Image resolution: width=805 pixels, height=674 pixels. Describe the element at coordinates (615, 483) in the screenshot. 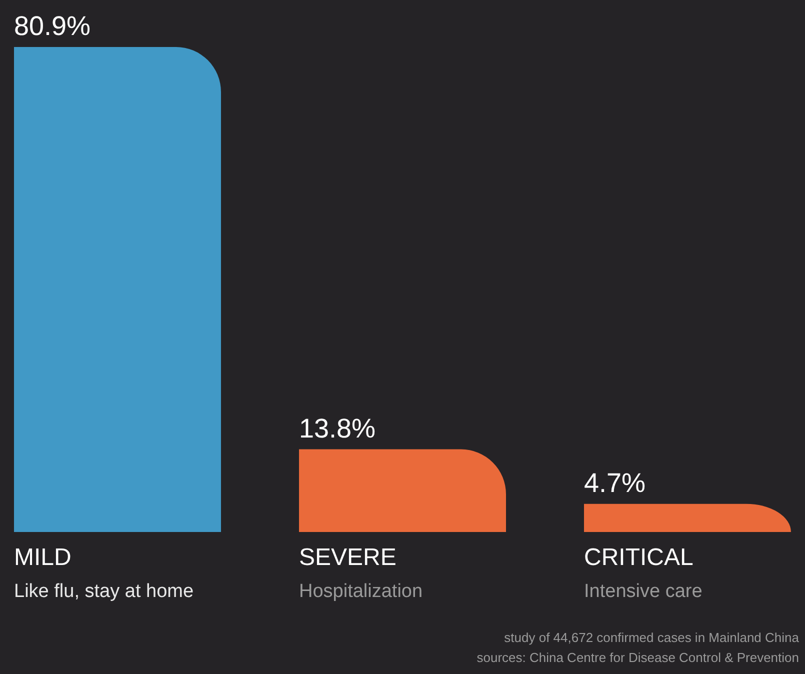

I see `data-label: 4.7%` at that location.